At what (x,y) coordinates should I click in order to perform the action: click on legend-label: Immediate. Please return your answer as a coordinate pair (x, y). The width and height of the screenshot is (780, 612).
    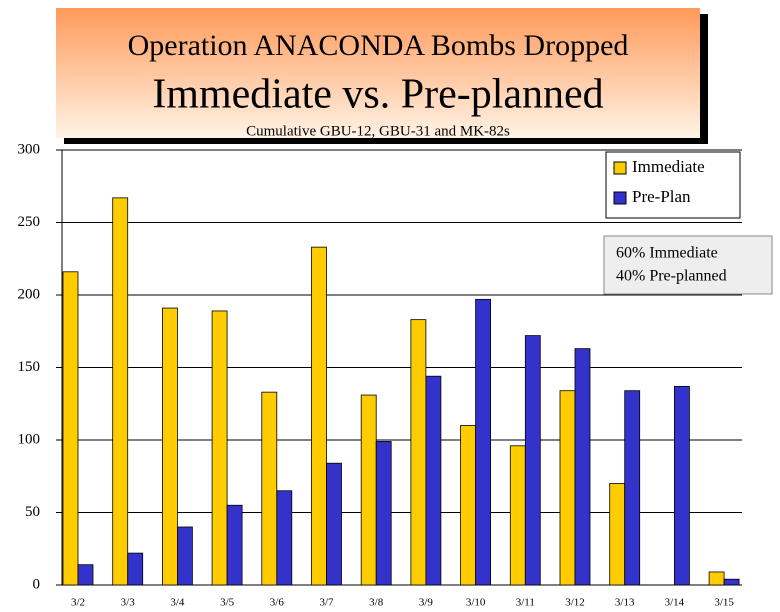
    Looking at the image, I should click on (668, 166).